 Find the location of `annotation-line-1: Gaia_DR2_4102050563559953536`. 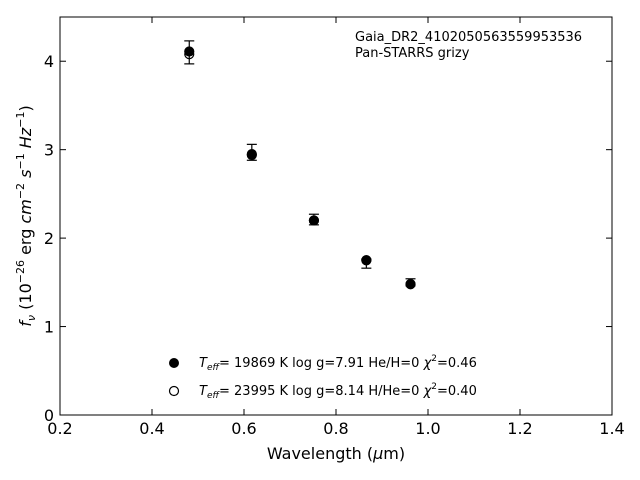

annotation-line-1: Gaia_DR2_4102050563559953536 is located at coordinates (468, 37).